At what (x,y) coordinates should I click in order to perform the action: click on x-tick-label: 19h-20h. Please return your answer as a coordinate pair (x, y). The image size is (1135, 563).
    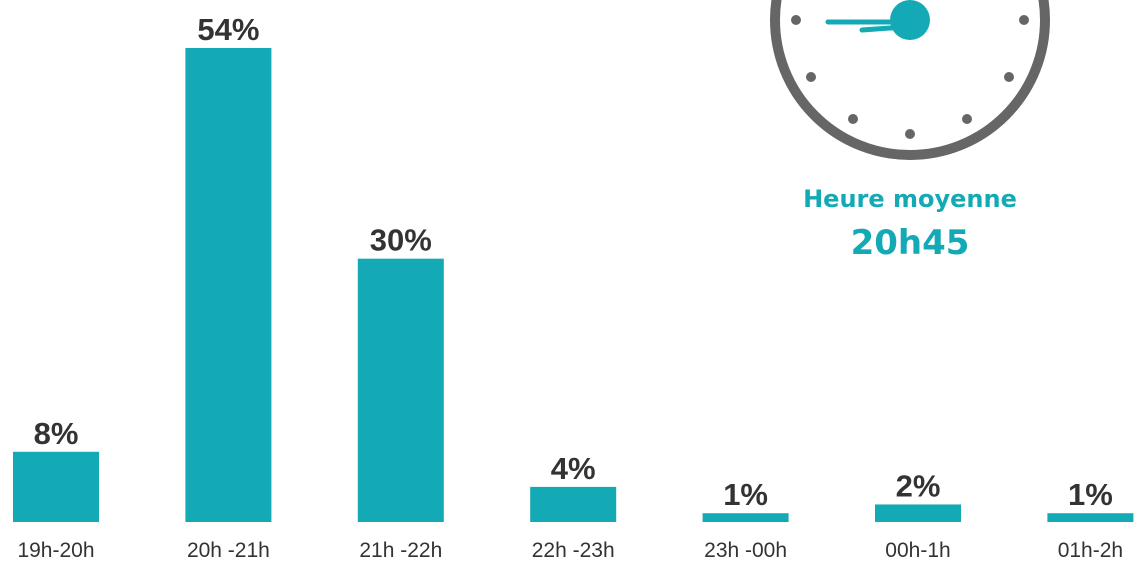
    Looking at the image, I should click on (55, 550).